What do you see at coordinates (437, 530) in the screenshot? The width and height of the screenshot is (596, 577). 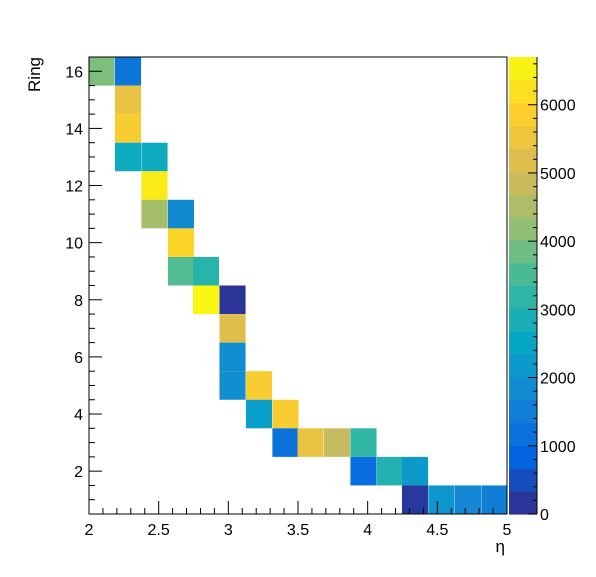 I see `x-tick-label: 4.5` at bounding box center [437, 530].